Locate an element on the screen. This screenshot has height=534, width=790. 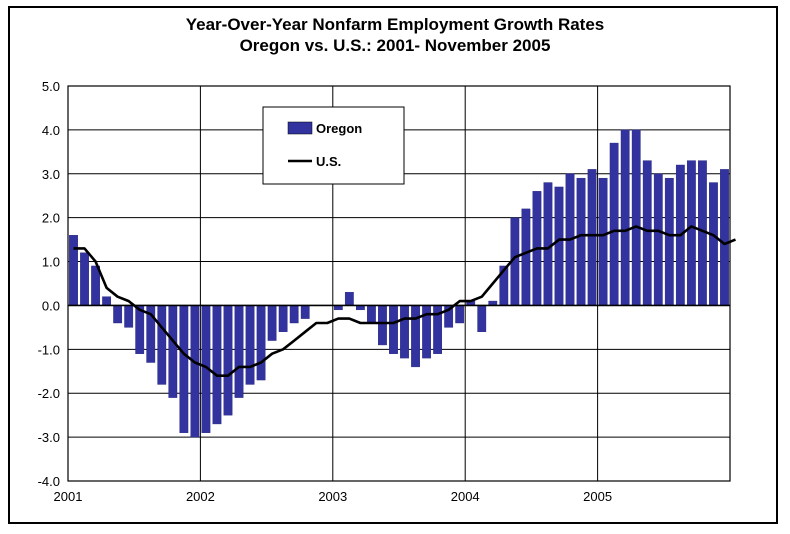
legend-label-oregon: Oregon is located at coordinates (339, 128).